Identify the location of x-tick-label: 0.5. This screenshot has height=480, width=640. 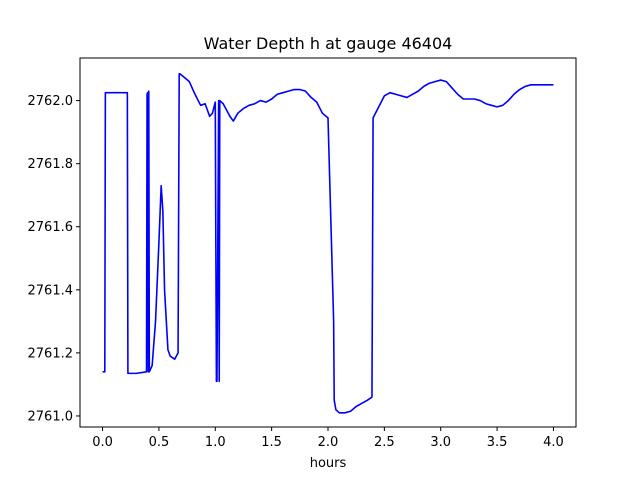
(159, 442).